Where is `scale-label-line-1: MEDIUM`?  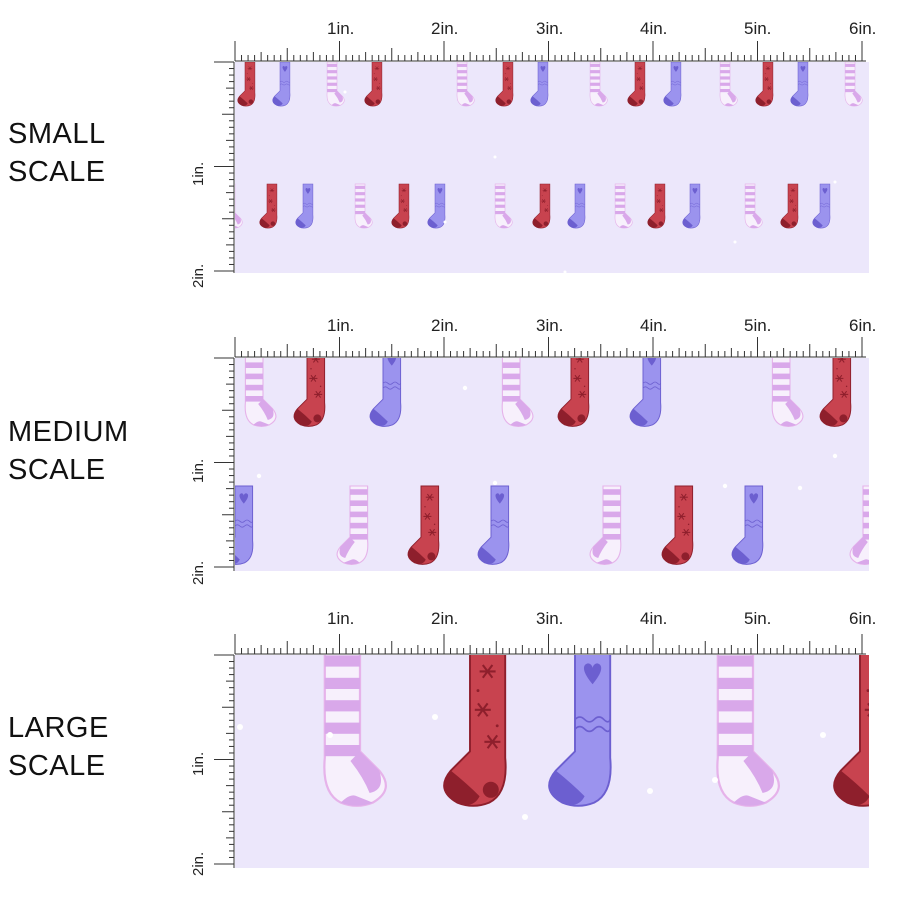
scale-label-line-1: MEDIUM is located at coordinates (68, 432).